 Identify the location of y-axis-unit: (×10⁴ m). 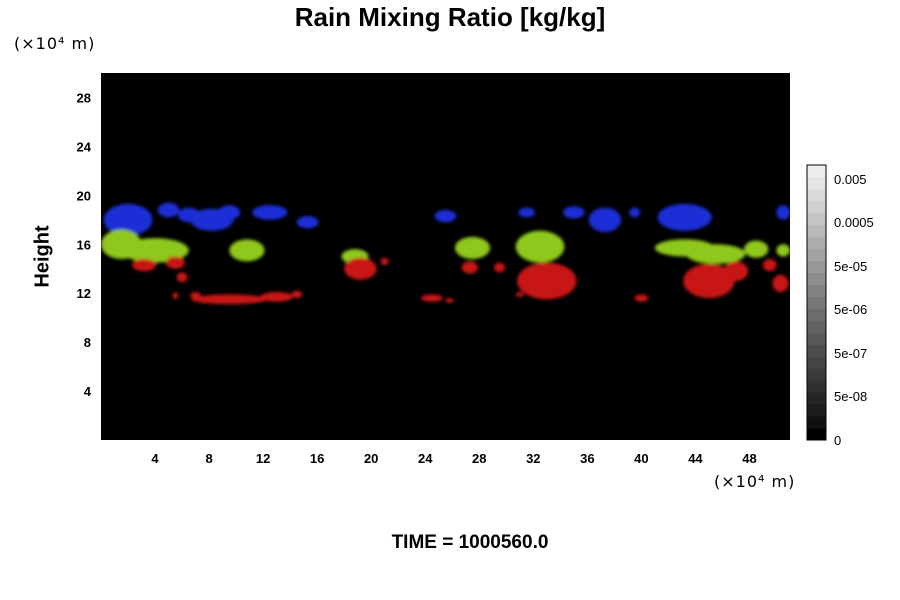
(55, 43).